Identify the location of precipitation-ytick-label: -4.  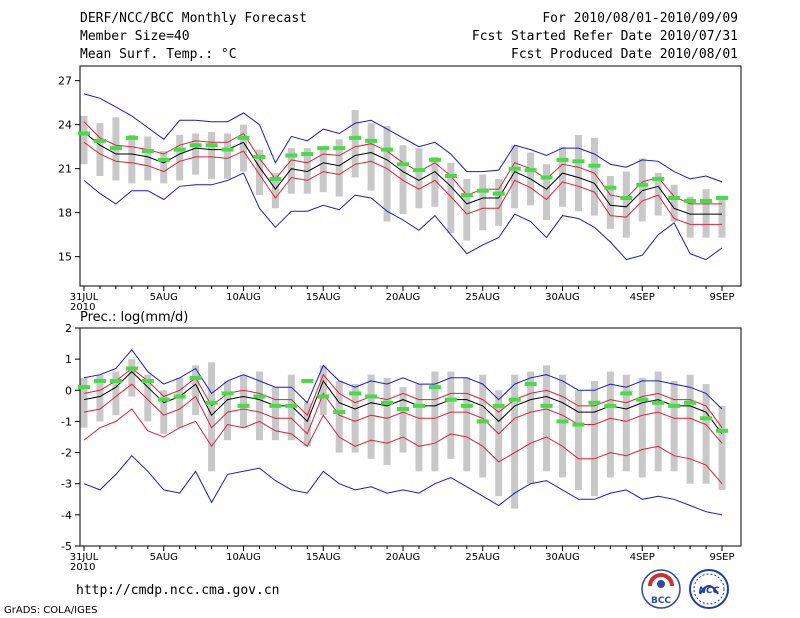
(66, 515).